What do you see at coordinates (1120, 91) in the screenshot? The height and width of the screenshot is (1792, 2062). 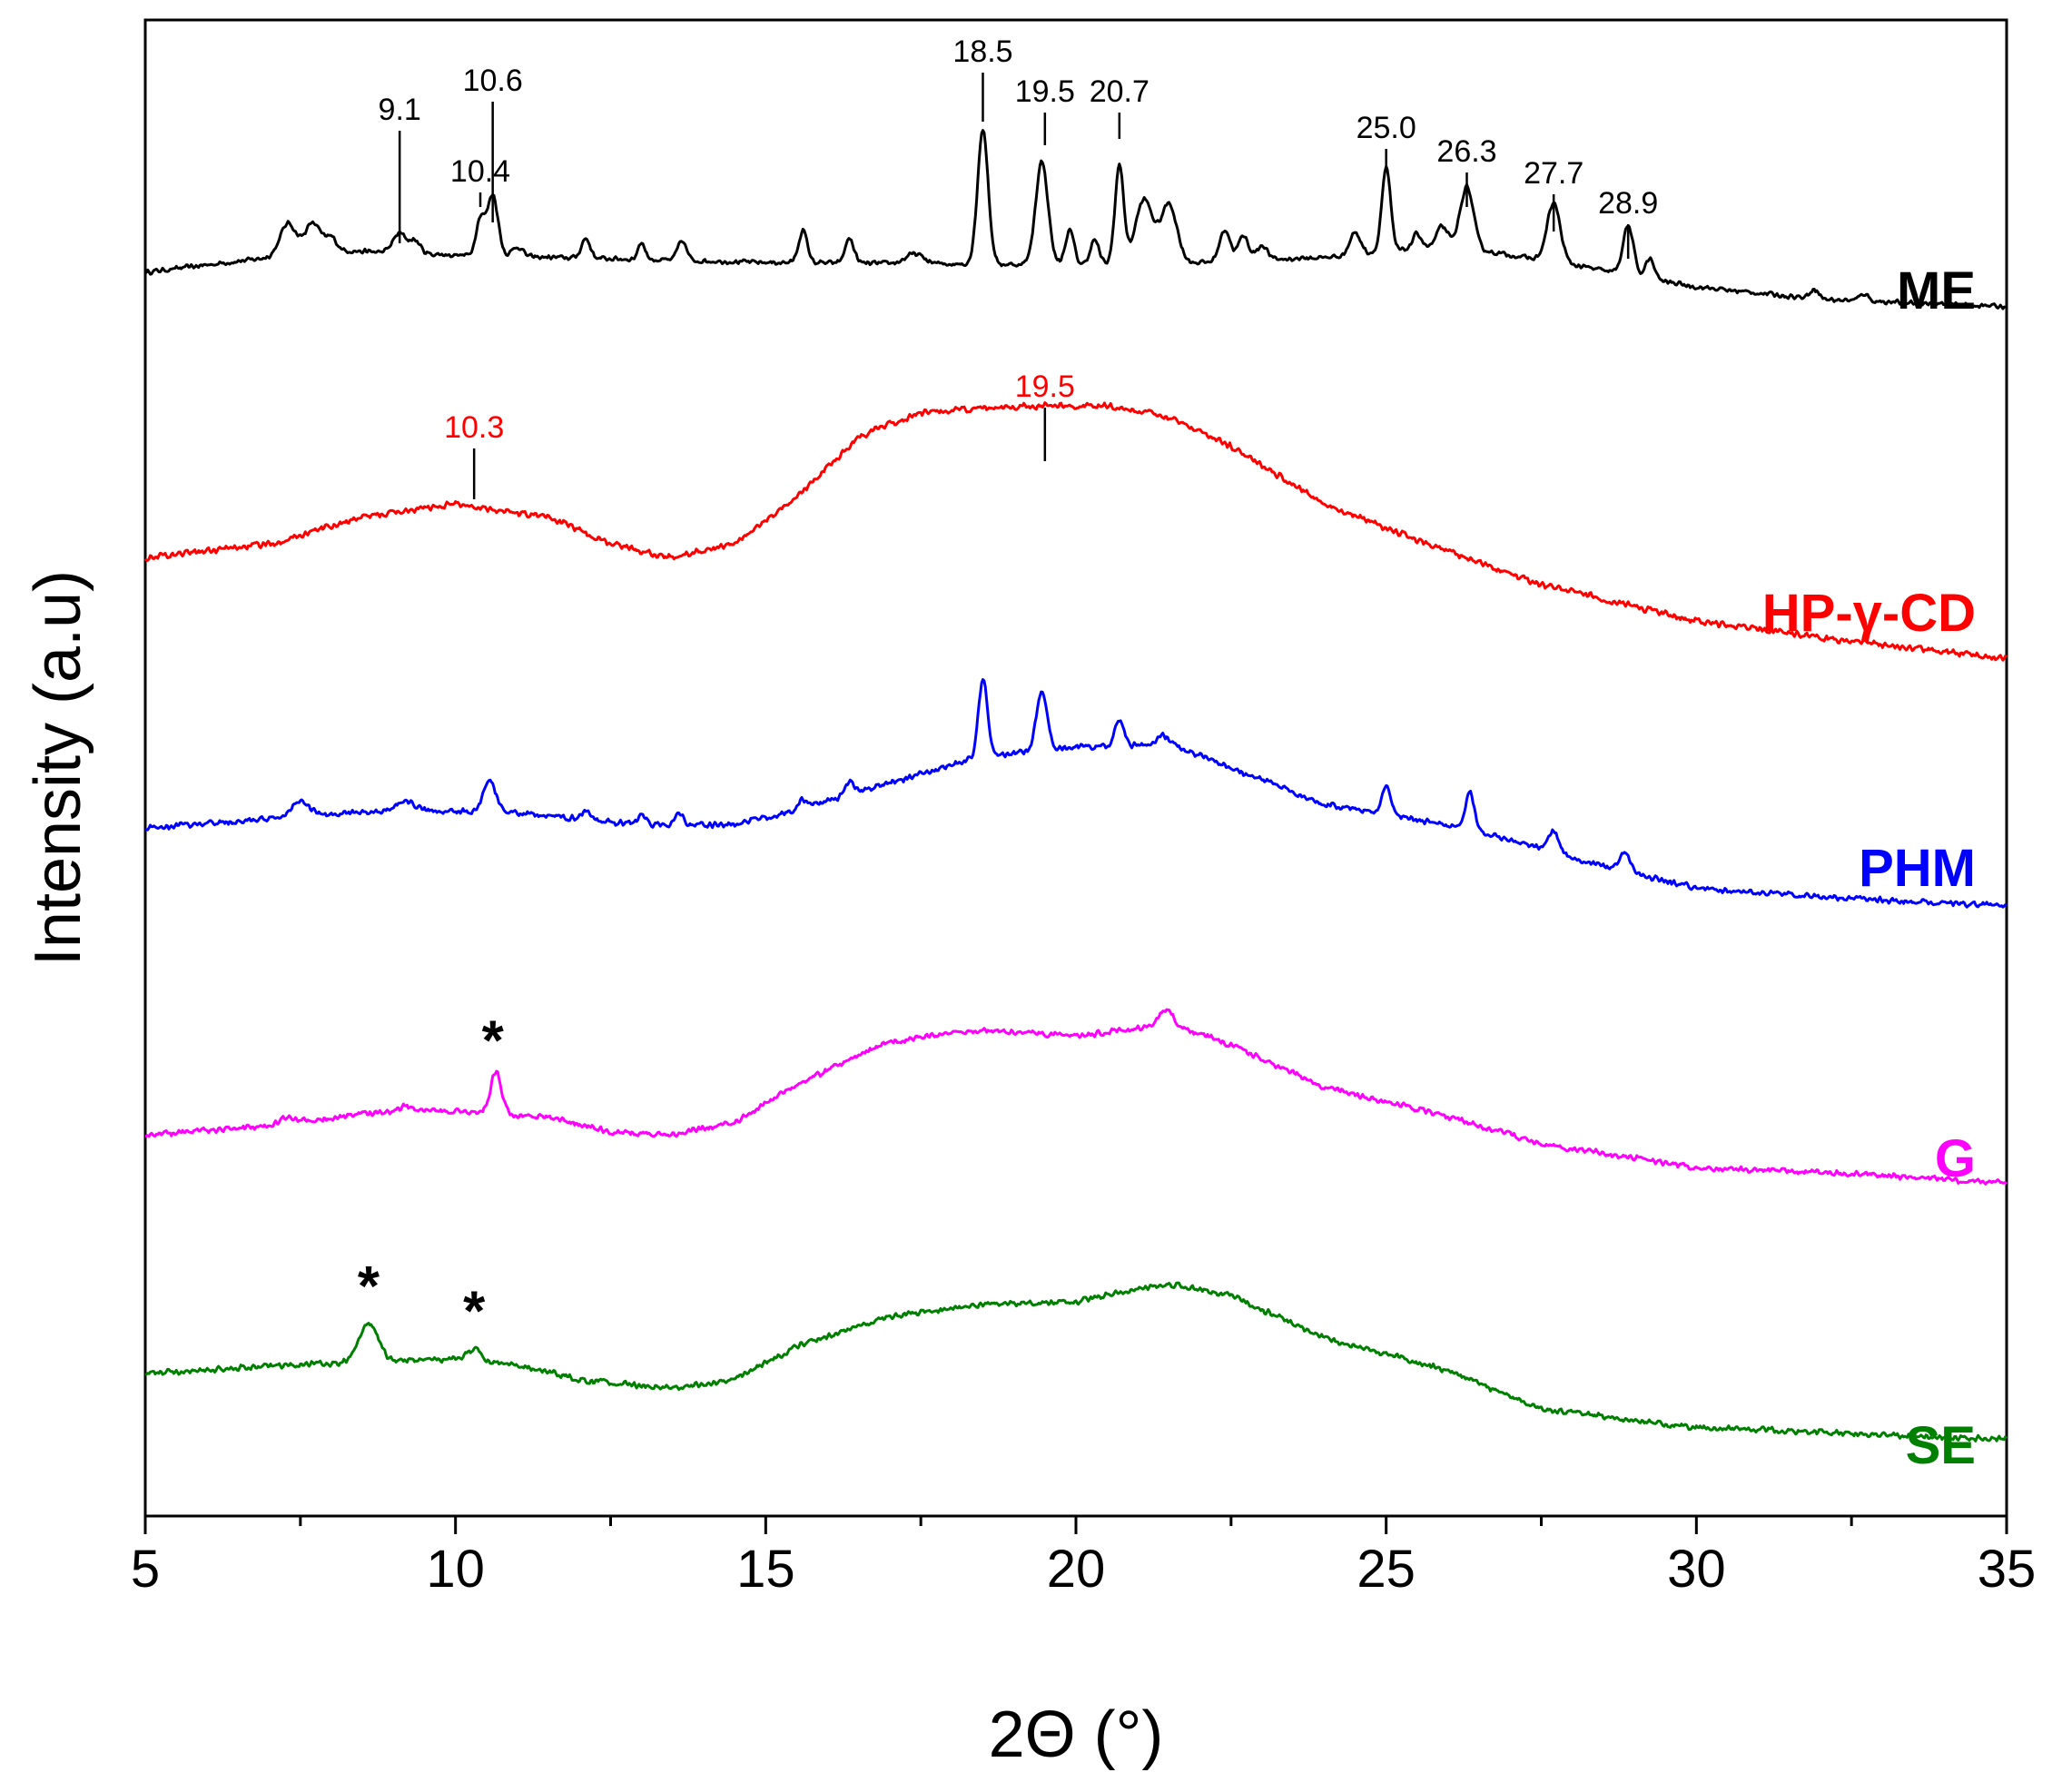 I see `peak-label: 20.7` at bounding box center [1120, 91].